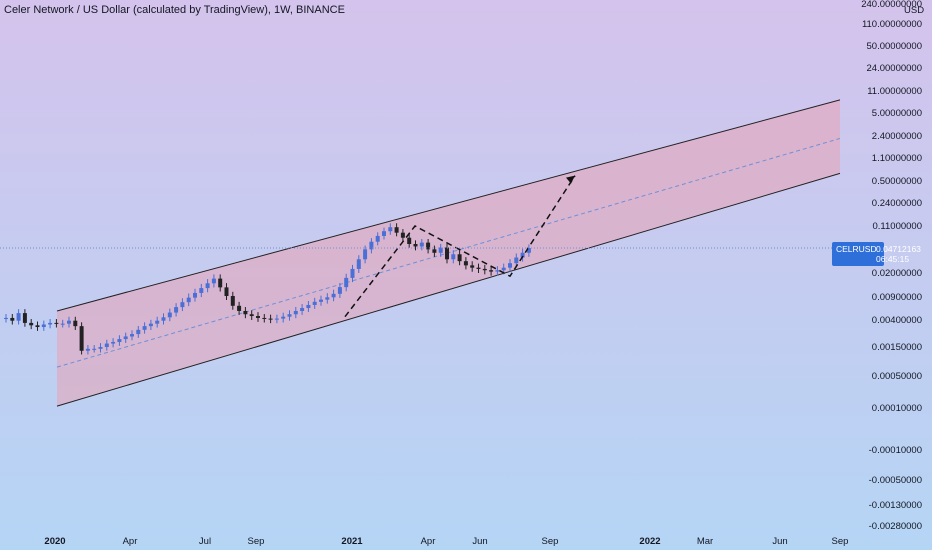 Image resolution: width=932 pixels, height=550 pixels. I want to click on y-tick-label: 110.00000000, so click(892, 24).